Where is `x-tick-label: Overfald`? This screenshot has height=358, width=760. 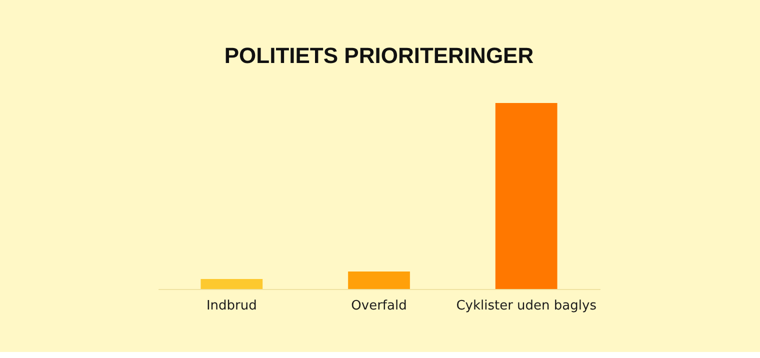 x-tick-label: Overfald is located at coordinates (379, 306).